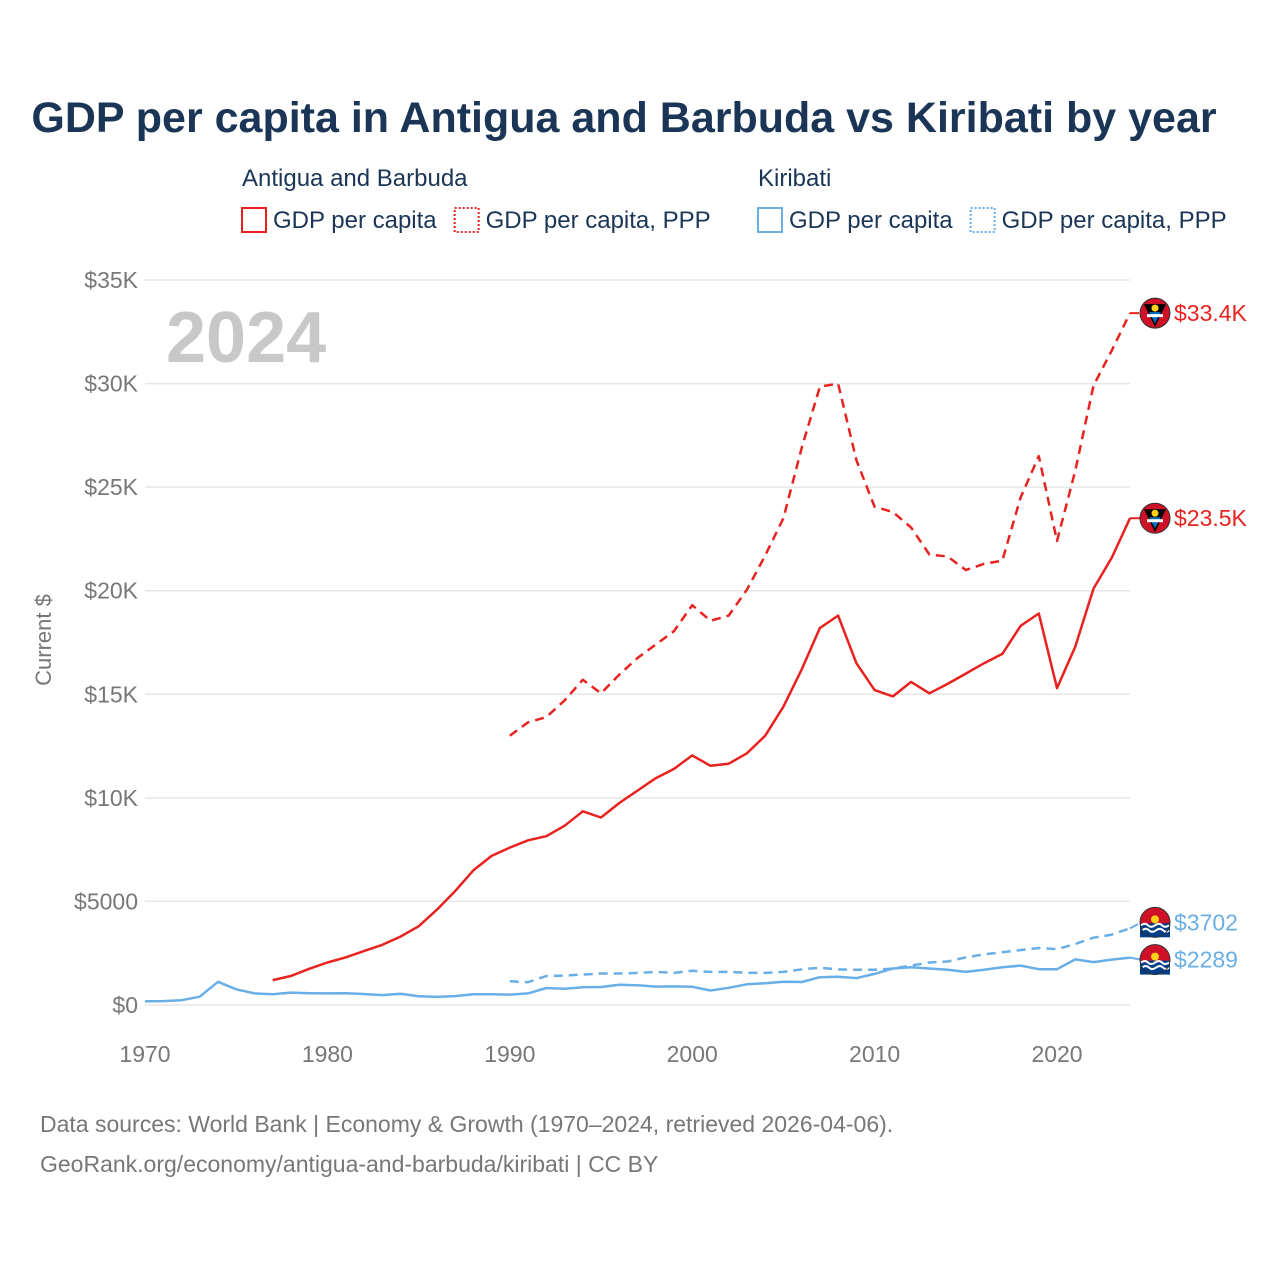 The height and width of the screenshot is (1280, 1280). I want to click on y-axis-label: Current $, so click(43, 640).